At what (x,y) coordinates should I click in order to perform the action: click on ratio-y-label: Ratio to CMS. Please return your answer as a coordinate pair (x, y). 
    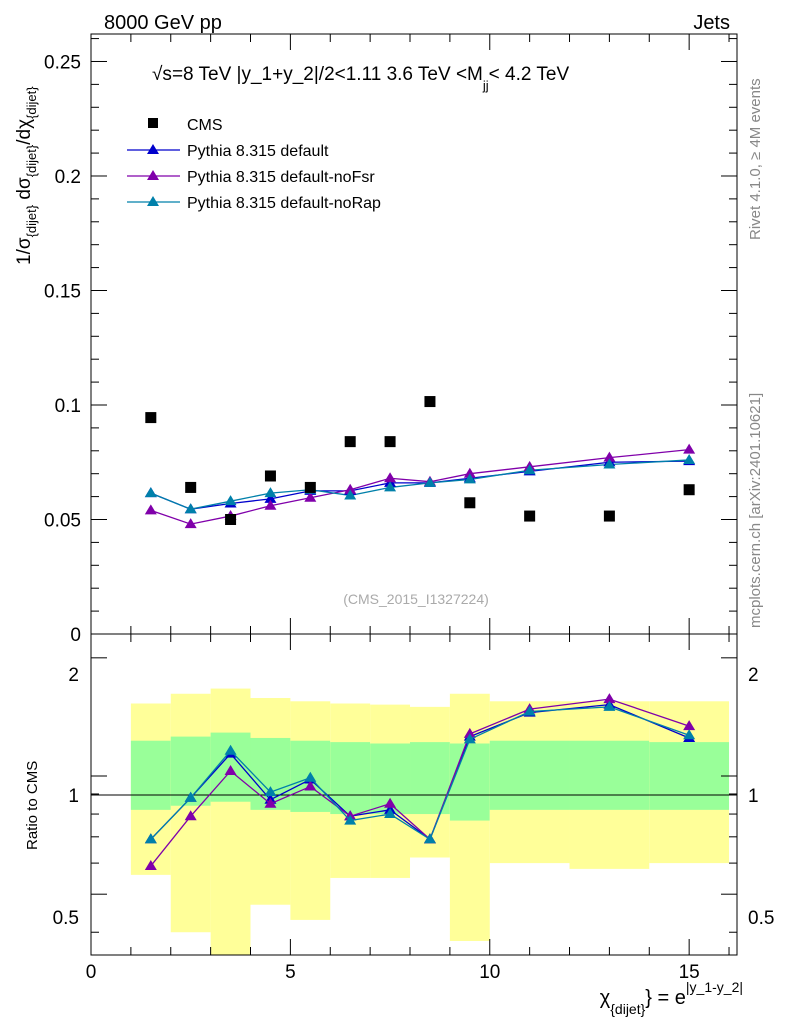
    Looking at the image, I should click on (32, 805).